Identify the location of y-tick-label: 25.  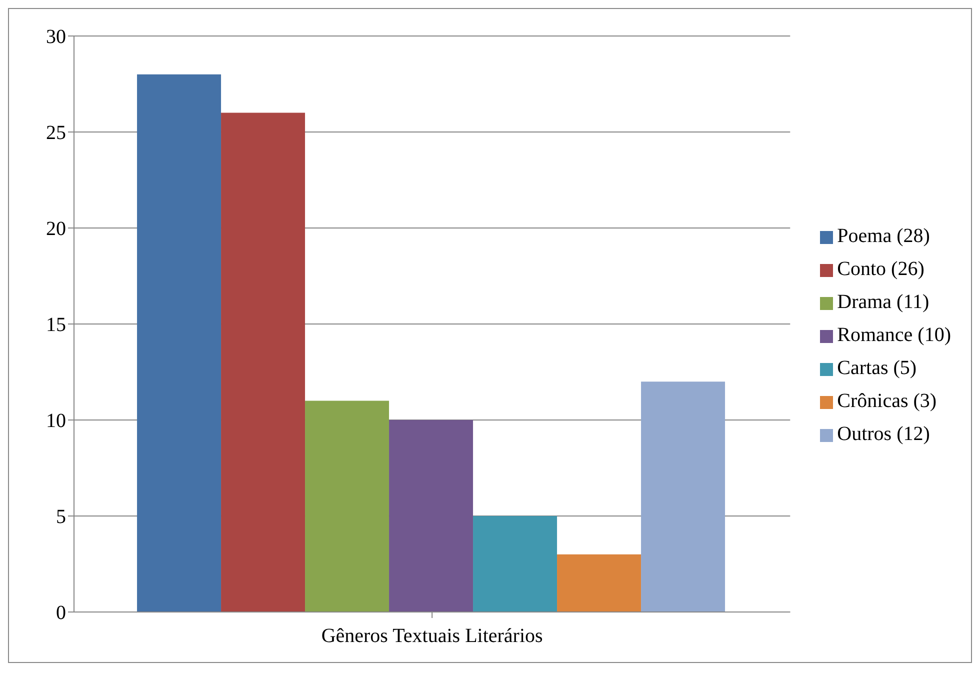
(56, 133).